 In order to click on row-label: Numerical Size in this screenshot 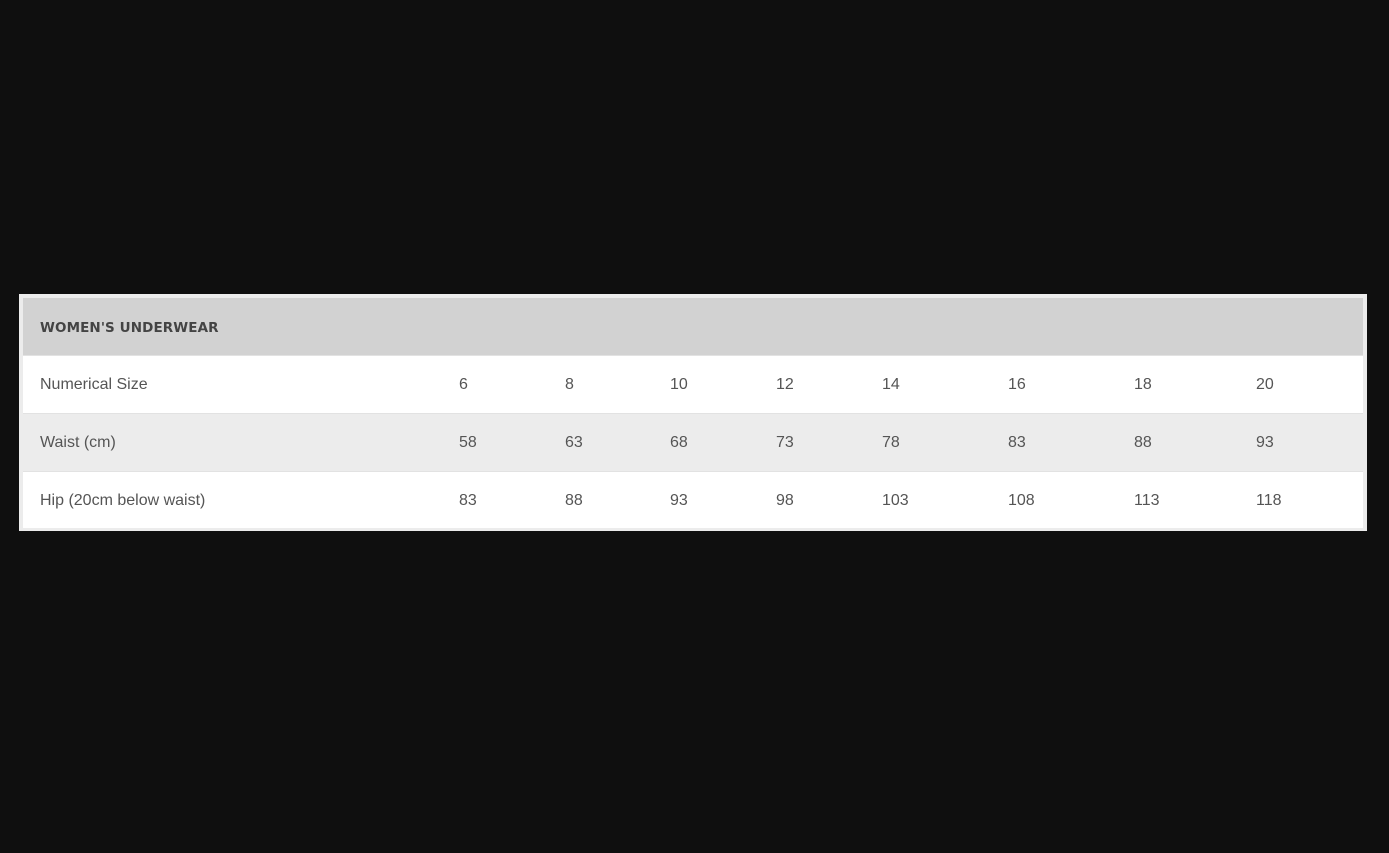, I will do `click(94, 384)`.